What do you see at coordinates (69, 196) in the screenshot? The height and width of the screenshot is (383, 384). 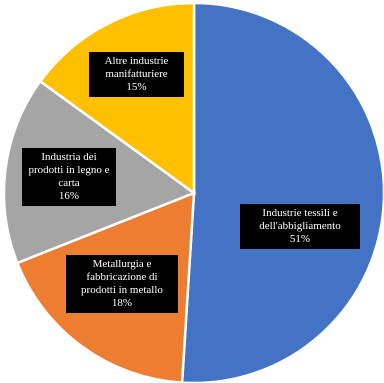 I see `slice-label-wood-paper-pct: 16%` at bounding box center [69, 196].